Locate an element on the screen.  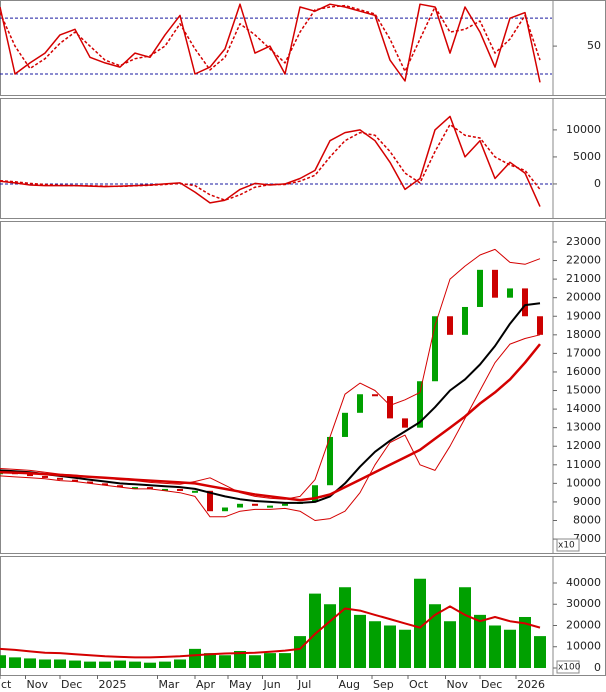
x-tick-label: Mar is located at coordinates (169, 684).